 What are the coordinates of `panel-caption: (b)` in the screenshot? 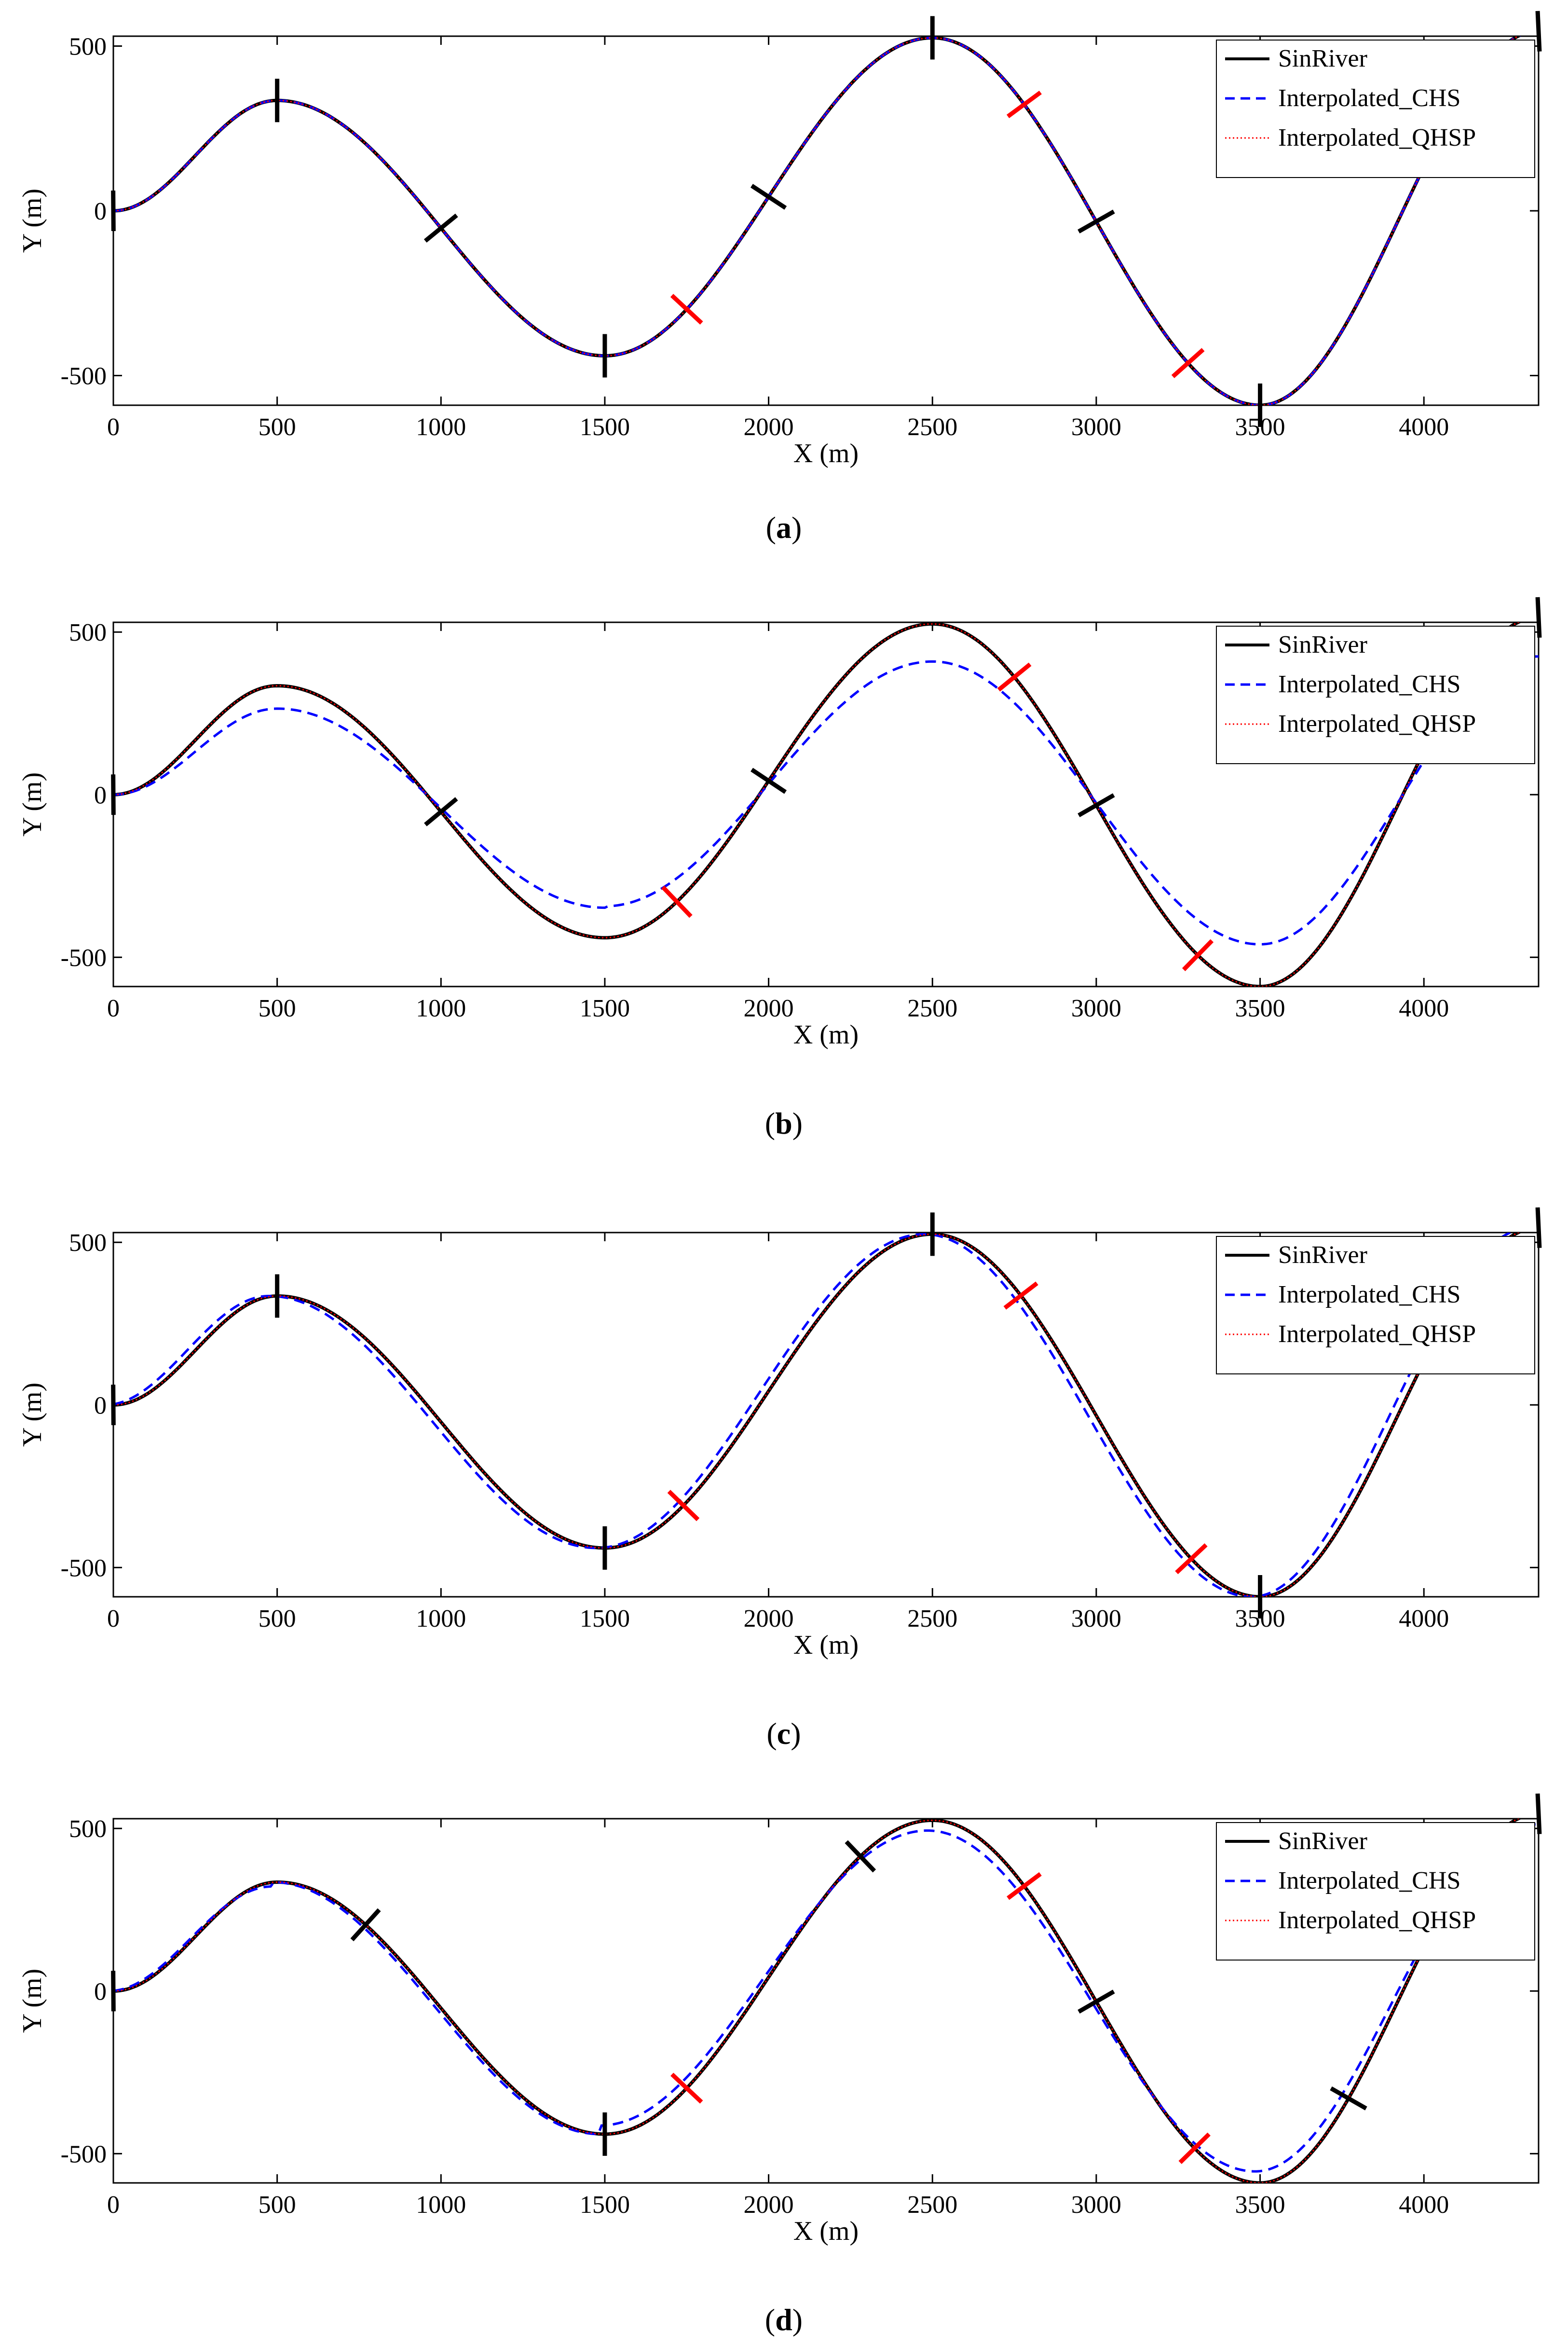 It's located at (784, 1123).